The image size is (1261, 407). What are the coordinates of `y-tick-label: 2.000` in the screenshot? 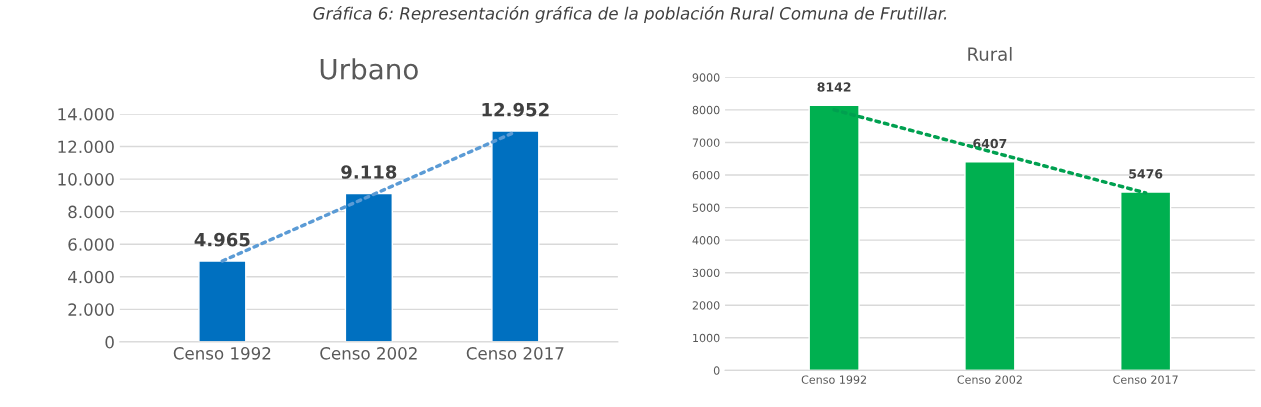 It's located at (91, 309).